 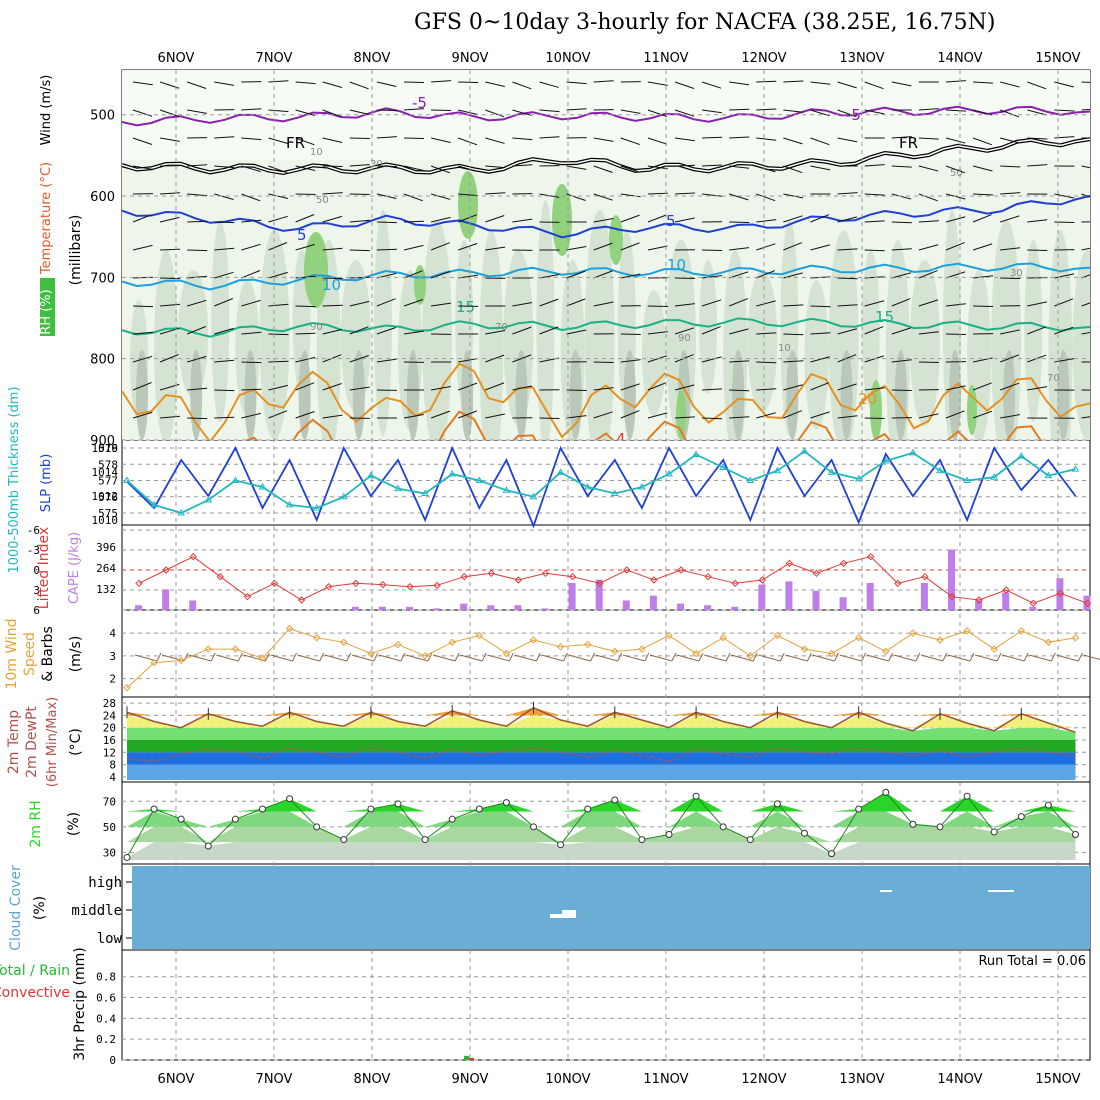 What do you see at coordinates (601, 720) in the screenshot?
I see `temp-line` at bounding box center [601, 720].